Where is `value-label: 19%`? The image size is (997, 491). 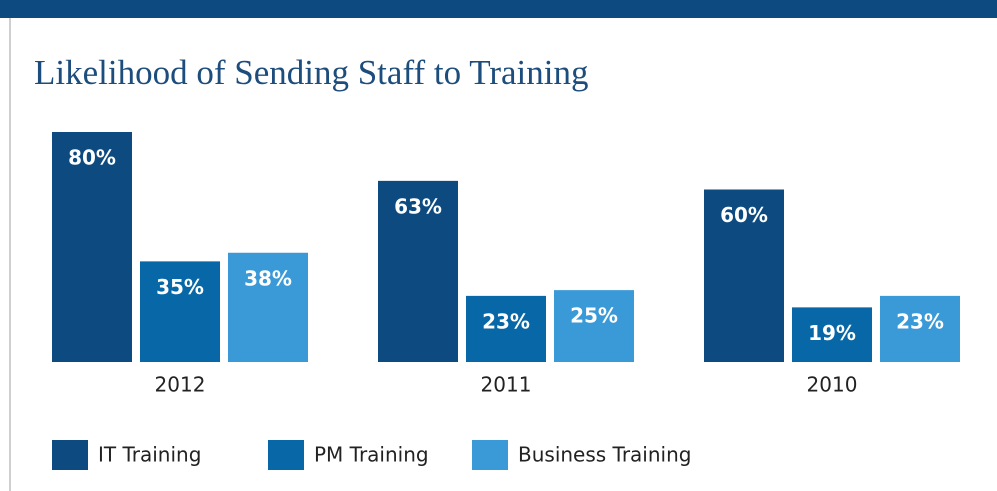
value-label: 19% is located at coordinates (832, 333).